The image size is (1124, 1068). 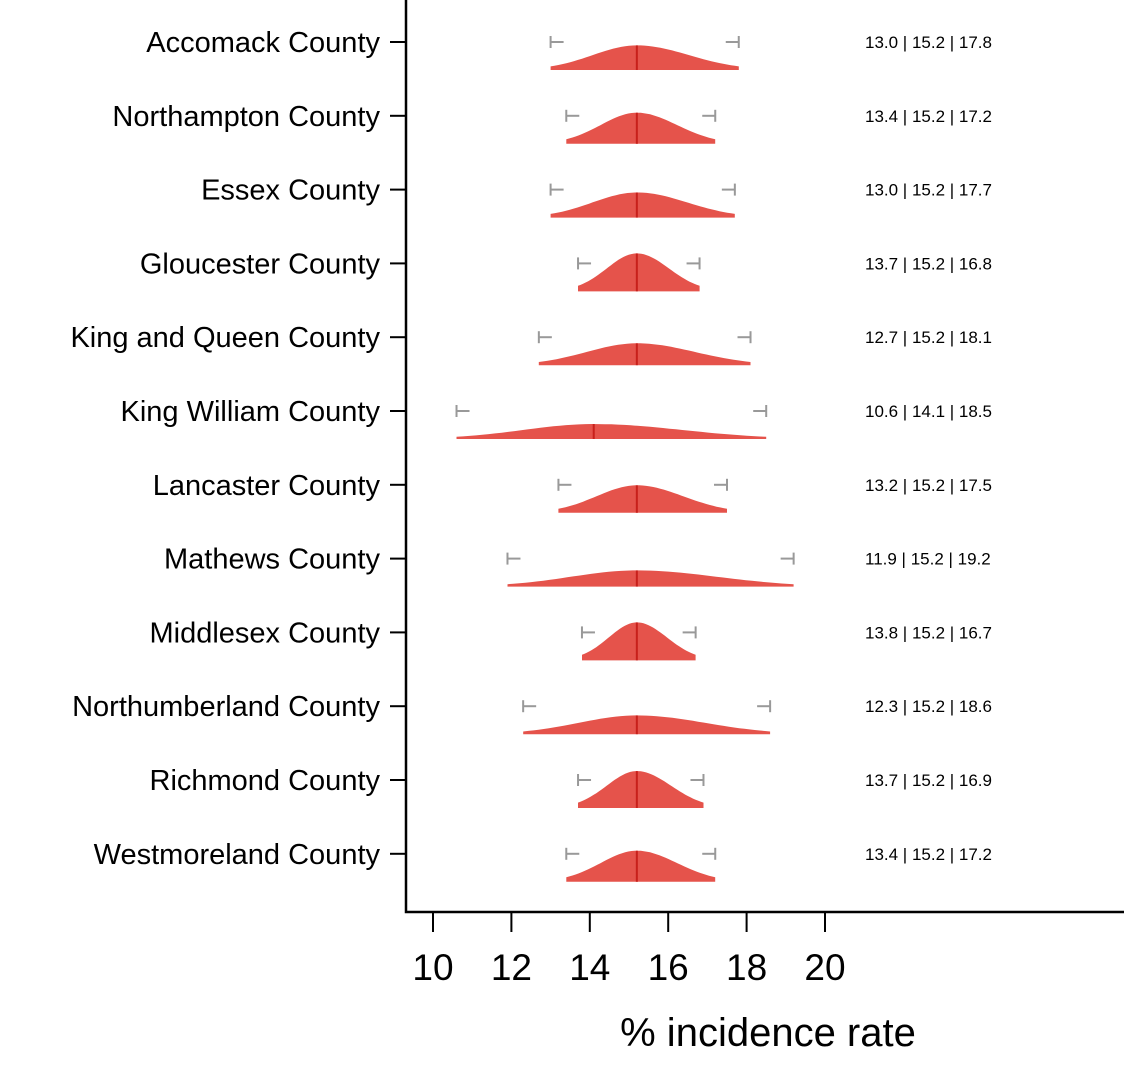 I want to click on x-tick-label: 20, so click(x=824, y=967).